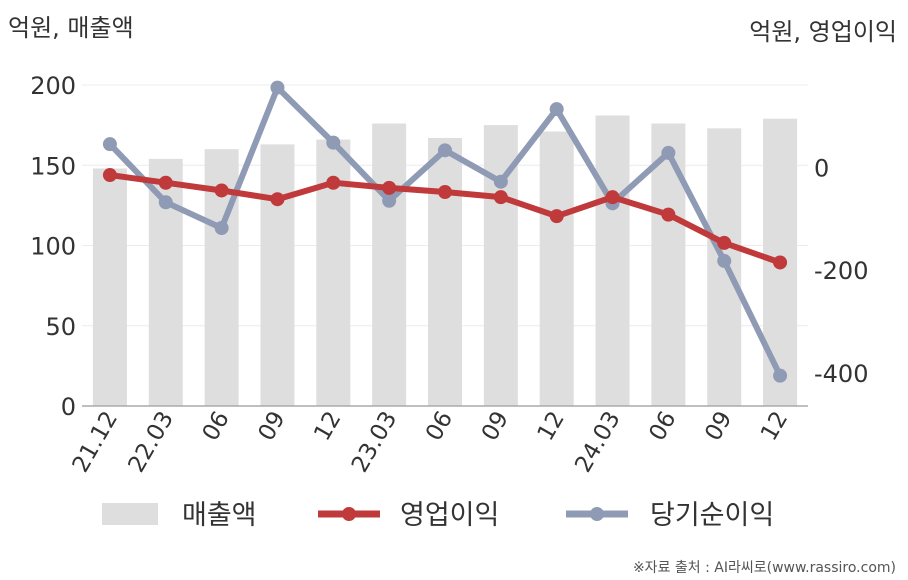 This screenshot has width=908, height=580. I want to click on left-tick-label: 50, so click(60, 327).